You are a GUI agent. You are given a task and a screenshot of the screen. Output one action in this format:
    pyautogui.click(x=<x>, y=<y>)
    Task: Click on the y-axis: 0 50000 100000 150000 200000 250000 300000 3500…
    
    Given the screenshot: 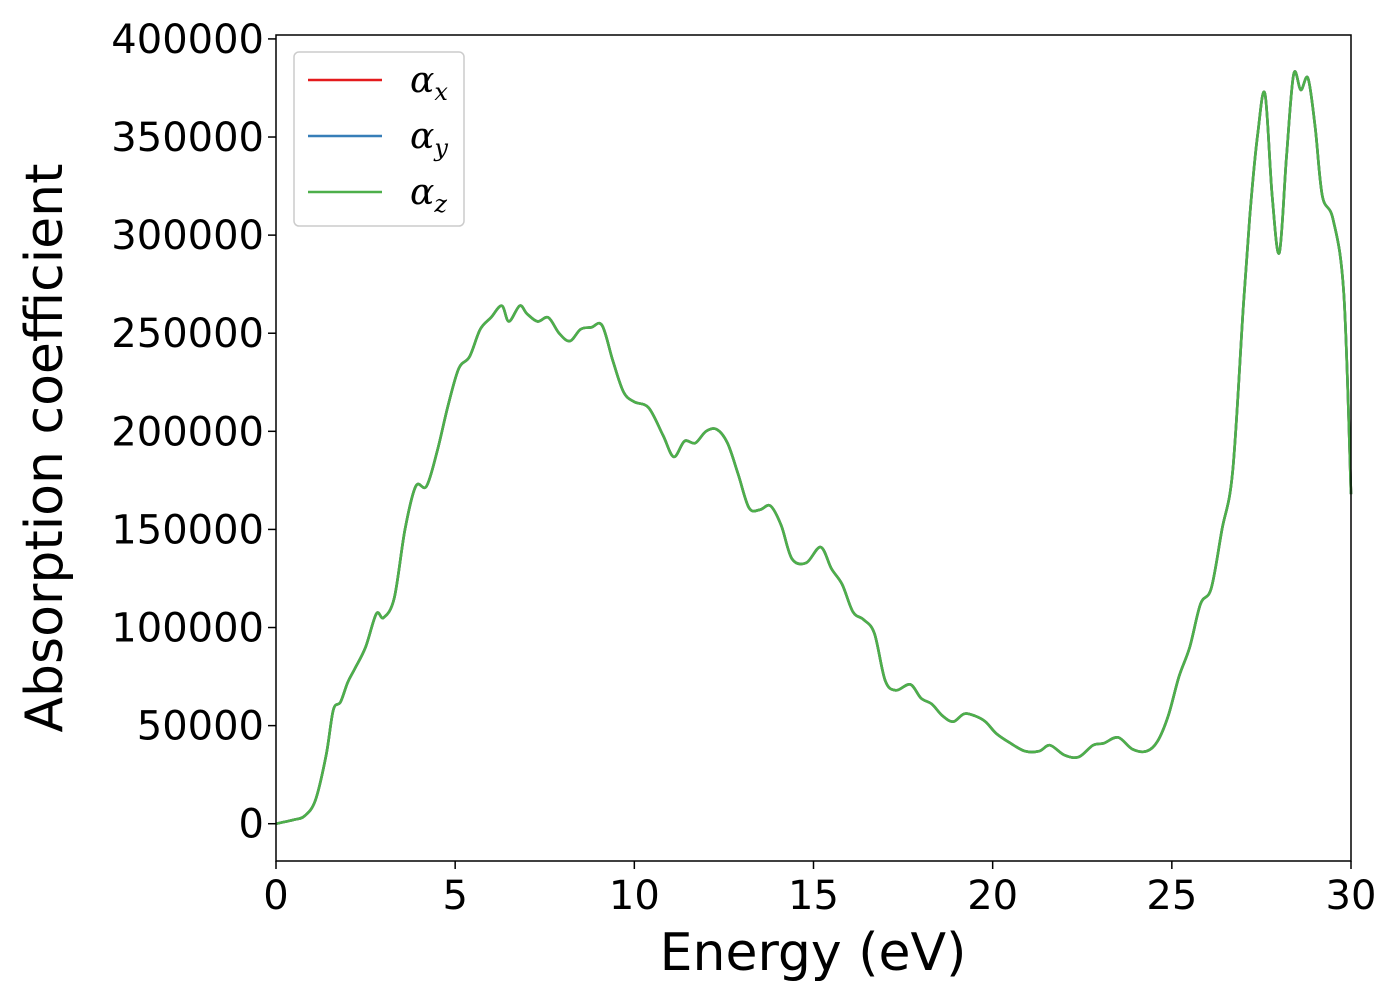 What is the action you would take?
    pyautogui.click(x=193, y=432)
    